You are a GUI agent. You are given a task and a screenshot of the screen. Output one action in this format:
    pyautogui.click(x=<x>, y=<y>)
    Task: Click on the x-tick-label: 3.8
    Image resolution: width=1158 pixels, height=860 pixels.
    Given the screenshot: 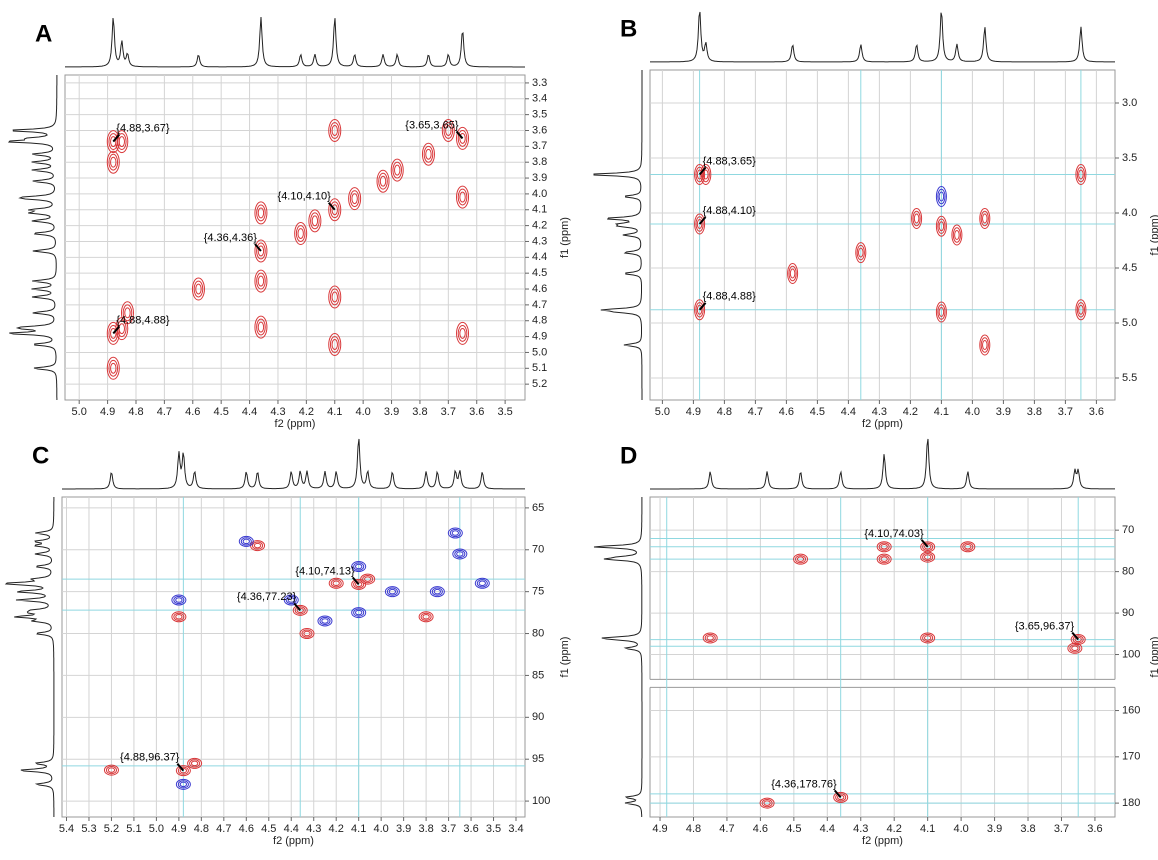 What is the action you would take?
    pyautogui.click(x=425, y=829)
    